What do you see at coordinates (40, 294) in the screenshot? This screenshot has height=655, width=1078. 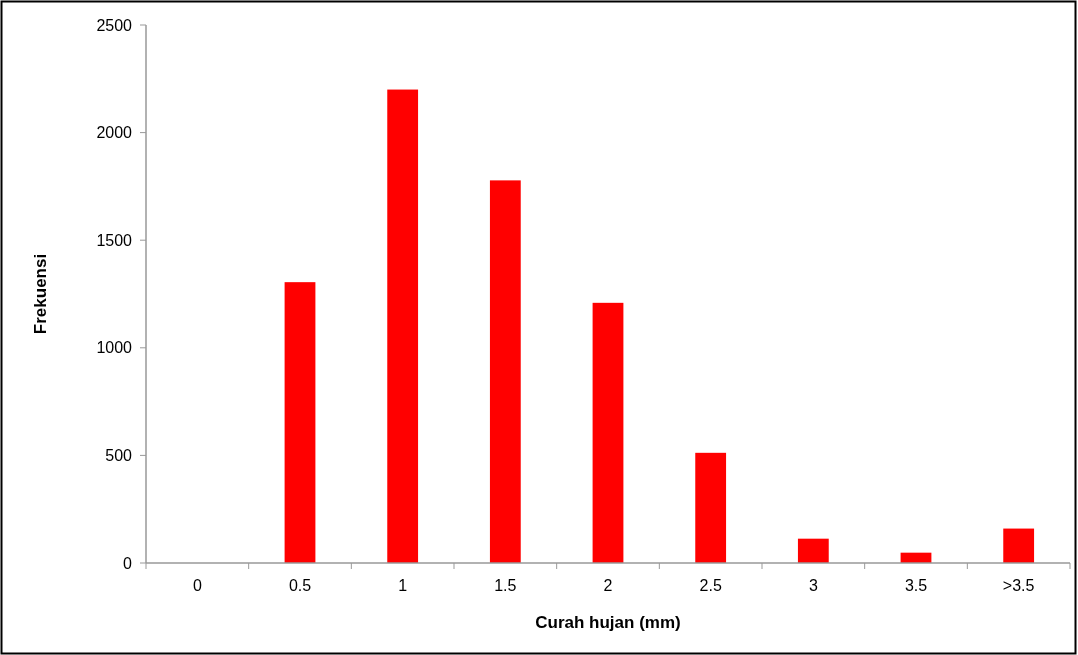 I see `y-axis-title: Frekuensi` at bounding box center [40, 294].